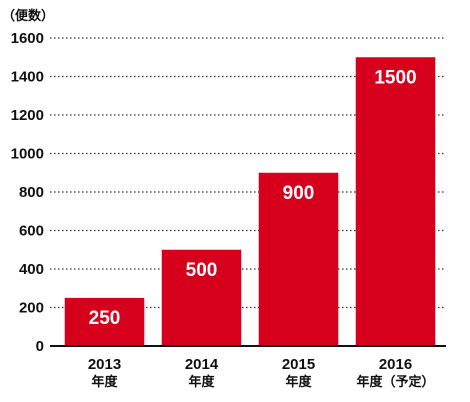 This screenshot has width=470, height=402. I want to click on y-tick-label: 1000, so click(27, 154).